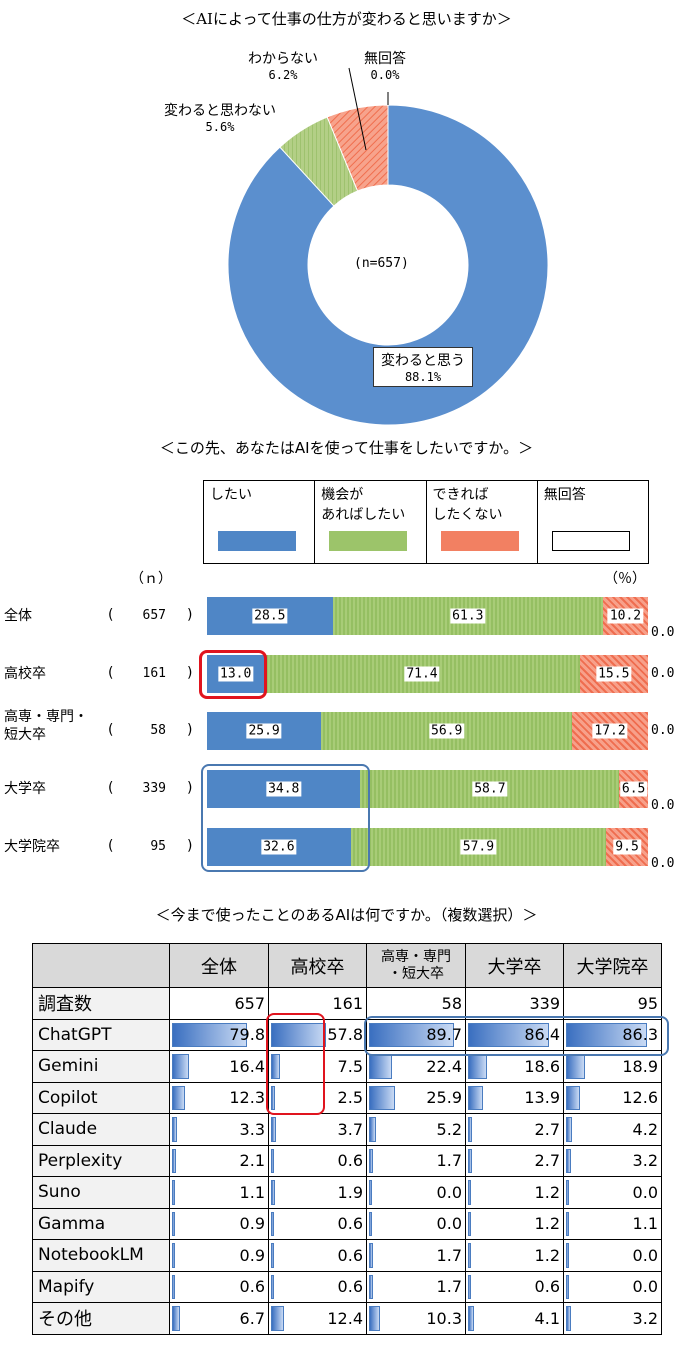 The height and width of the screenshot is (1350, 693). Describe the element at coordinates (426, 522) in the screenshot. I see `stacked-legend: したい 機会が あればしたい できれば したくない 無回答` at that location.